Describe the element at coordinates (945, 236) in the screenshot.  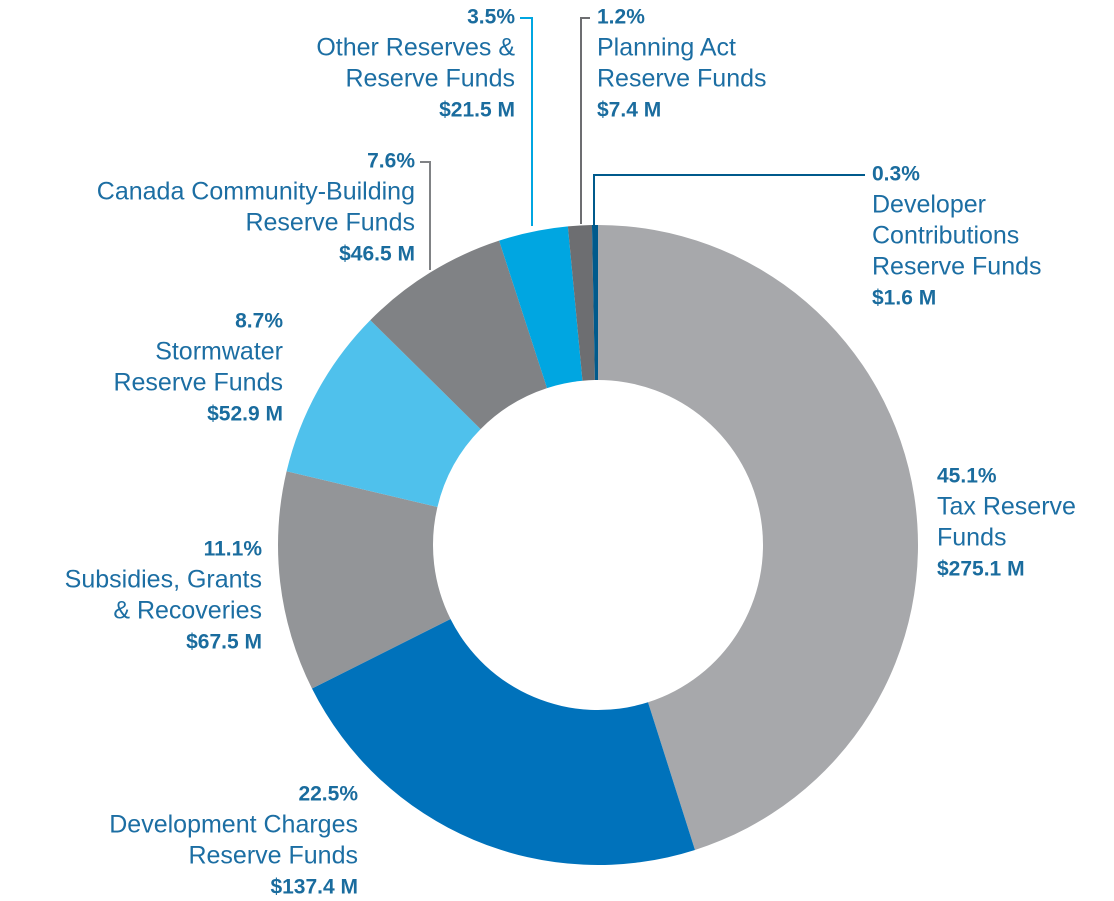
I see `category-label: Contributions` at that location.